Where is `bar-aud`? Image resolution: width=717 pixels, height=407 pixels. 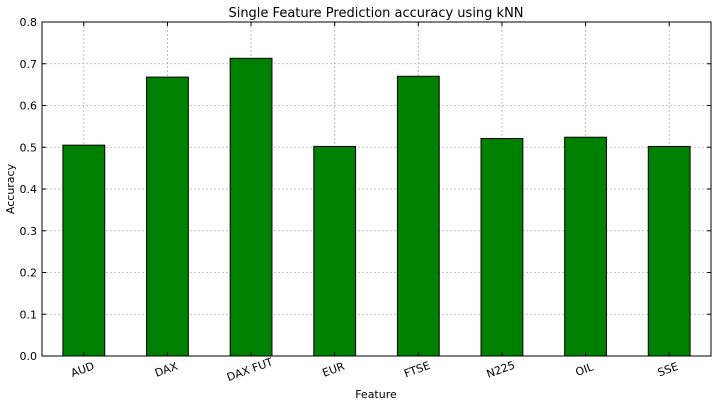
bar-aud is located at coordinates (84, 250).